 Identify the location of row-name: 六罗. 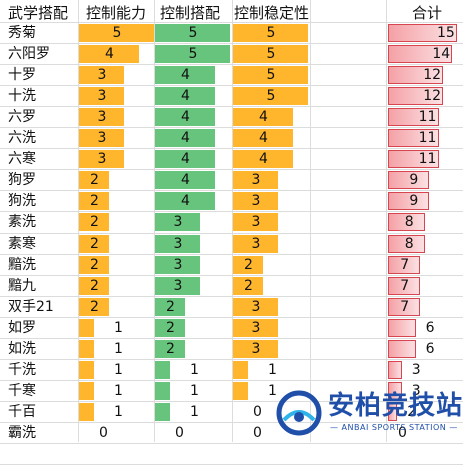
(22, 117).